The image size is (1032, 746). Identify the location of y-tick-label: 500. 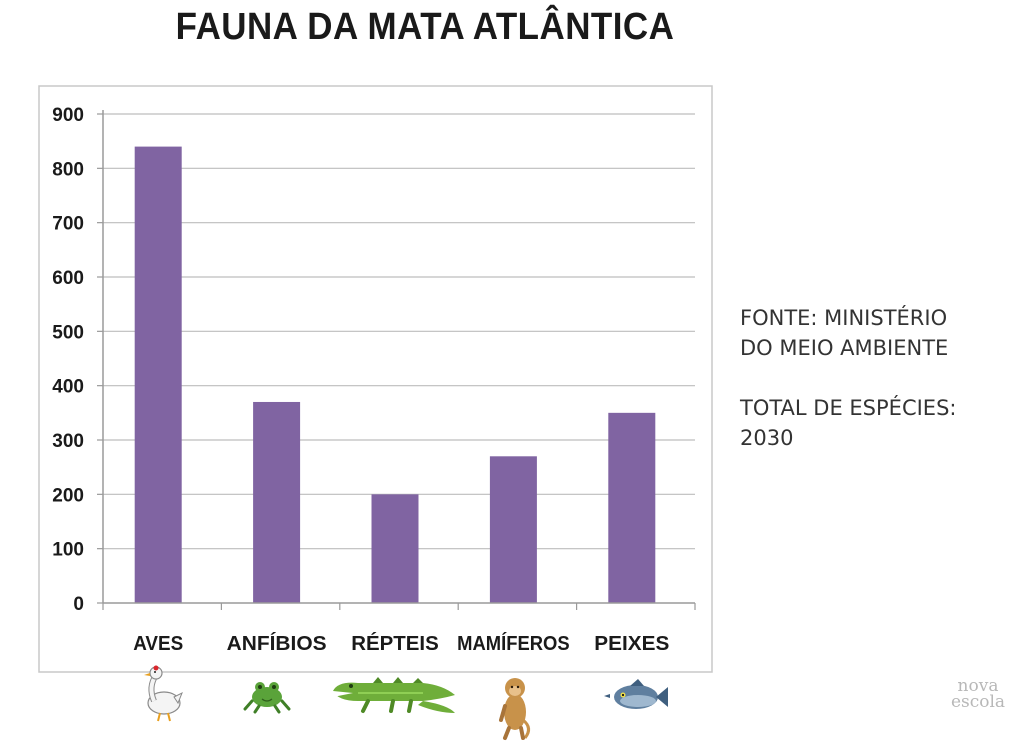
(68, 332).